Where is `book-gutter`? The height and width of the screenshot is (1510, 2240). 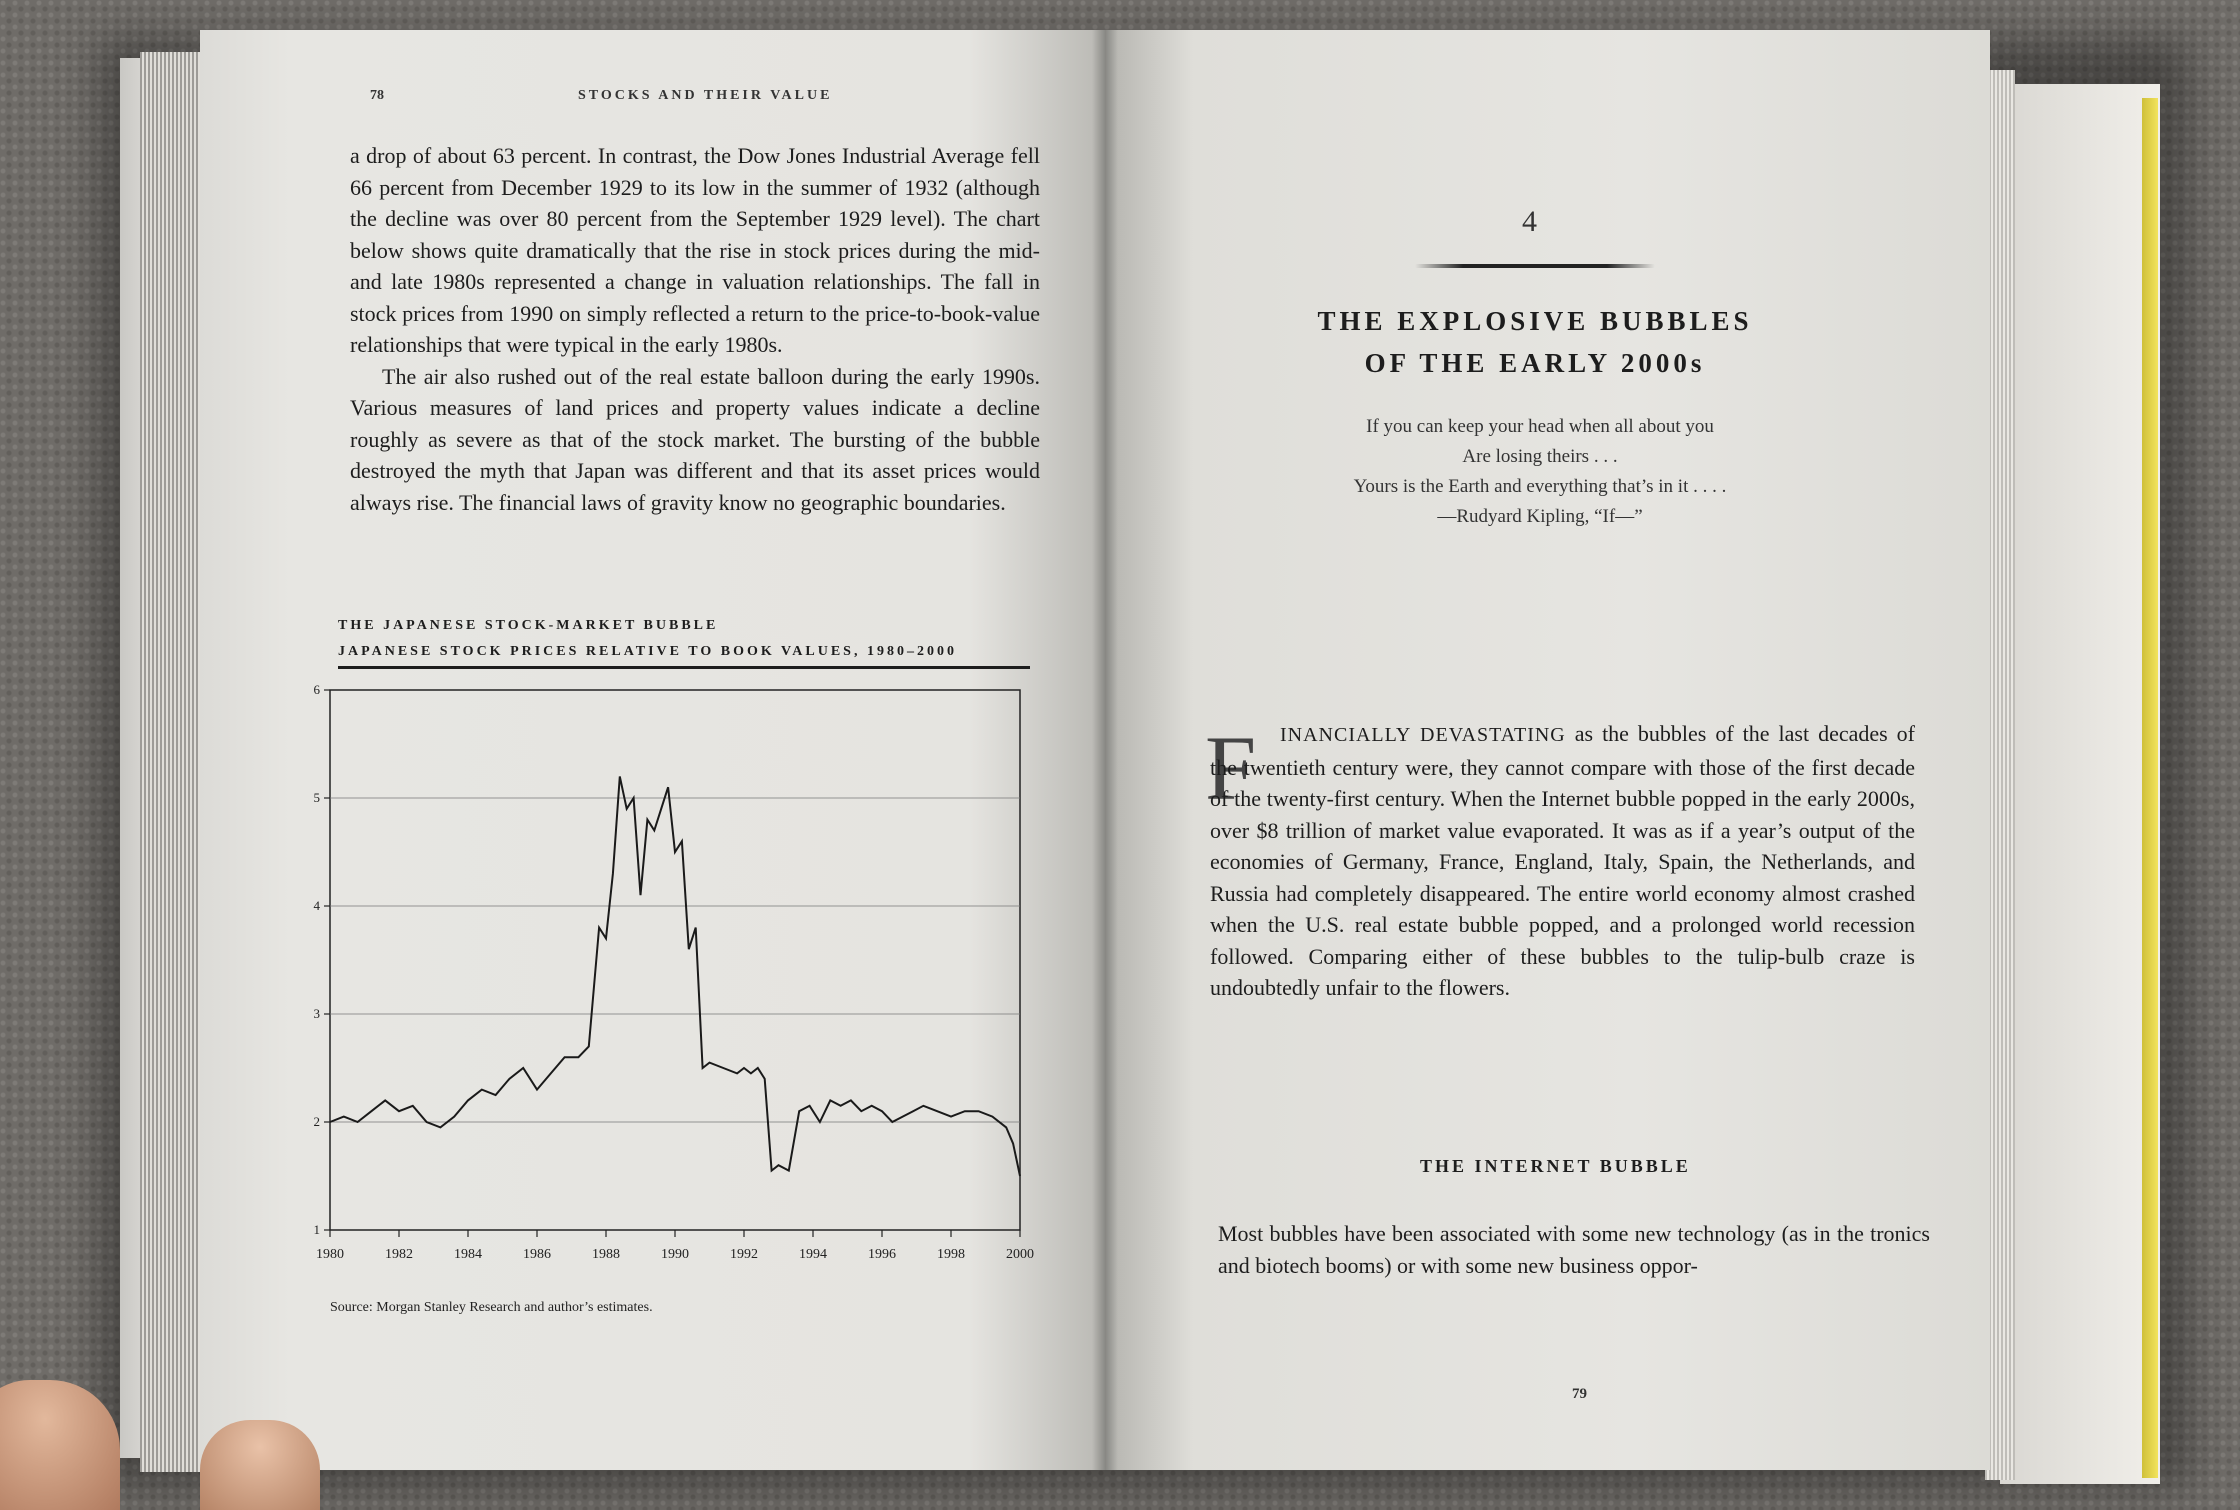 book-gutter is located at coordinates (1105, 750).